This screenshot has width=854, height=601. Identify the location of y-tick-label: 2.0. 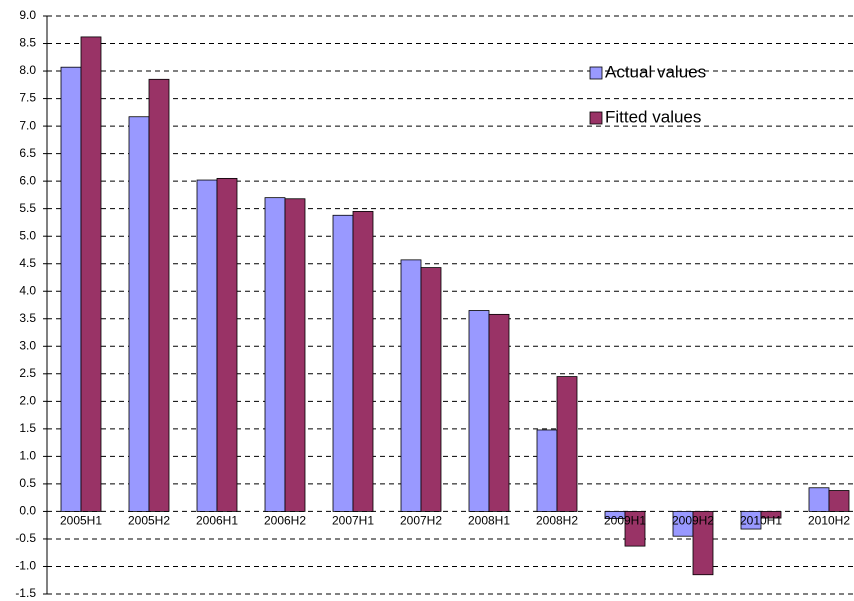
(27, 401).